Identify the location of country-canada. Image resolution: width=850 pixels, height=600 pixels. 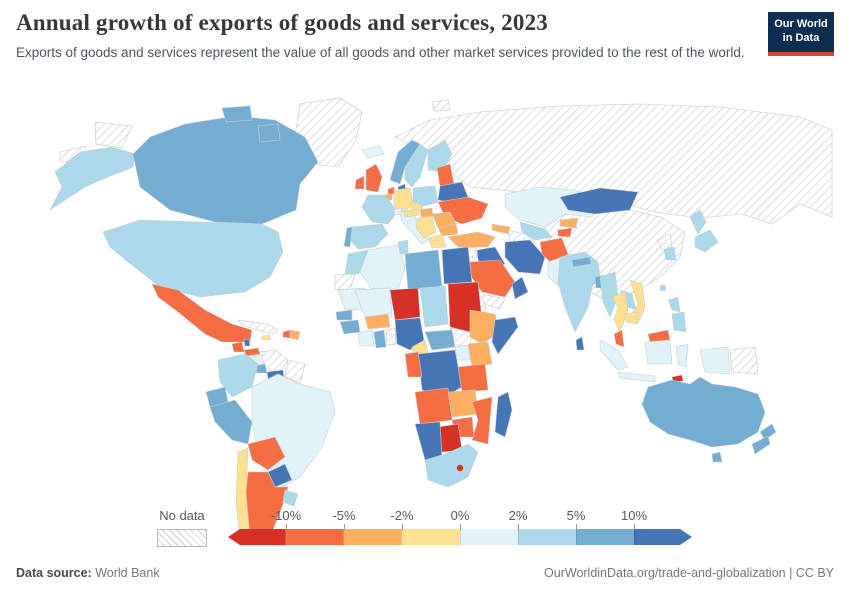
(225, 170).